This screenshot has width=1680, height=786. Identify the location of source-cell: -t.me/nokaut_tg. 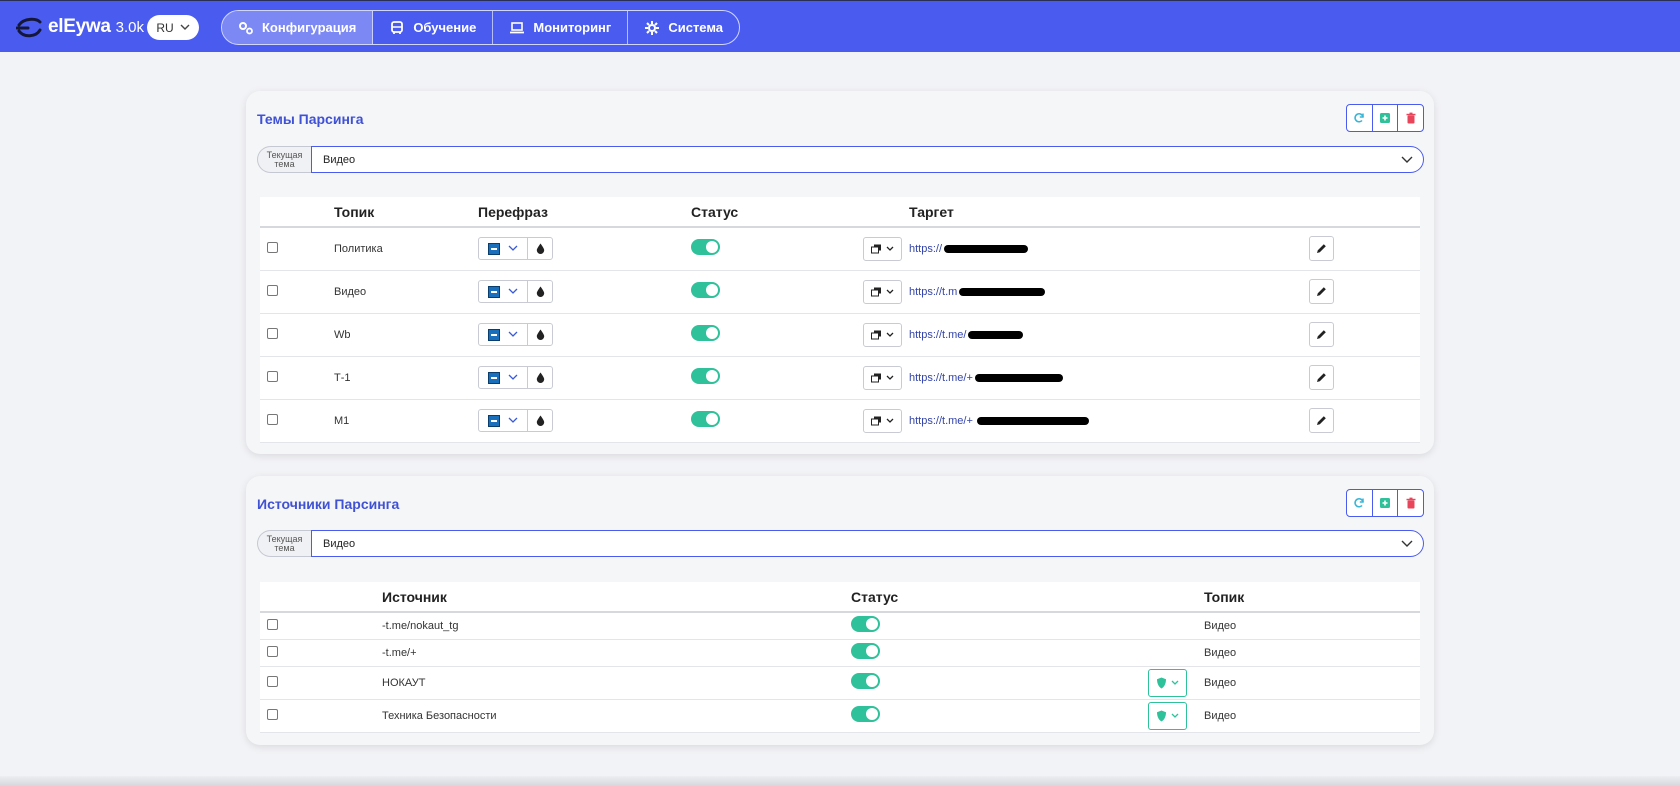
(616, 626).